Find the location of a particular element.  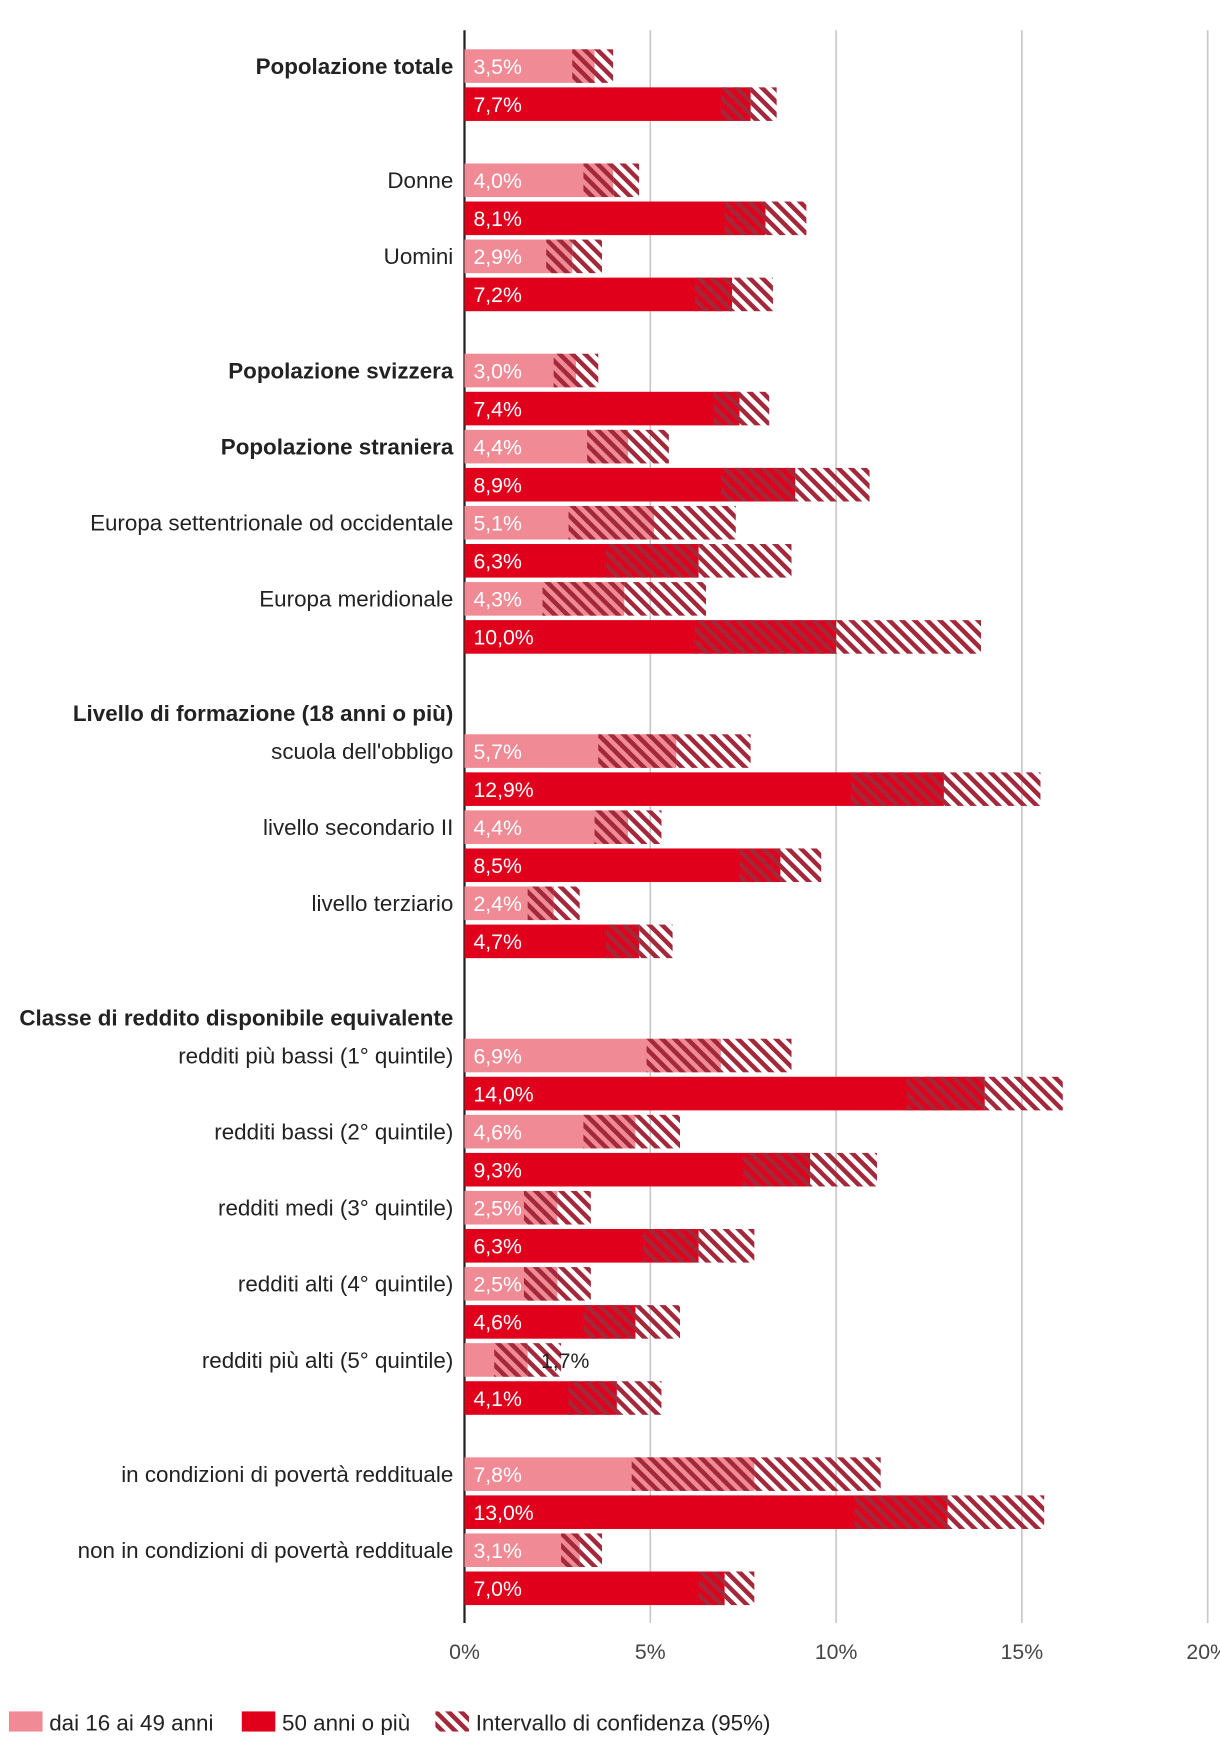

data-label: 7,7% is located at coordinates (497, 105).